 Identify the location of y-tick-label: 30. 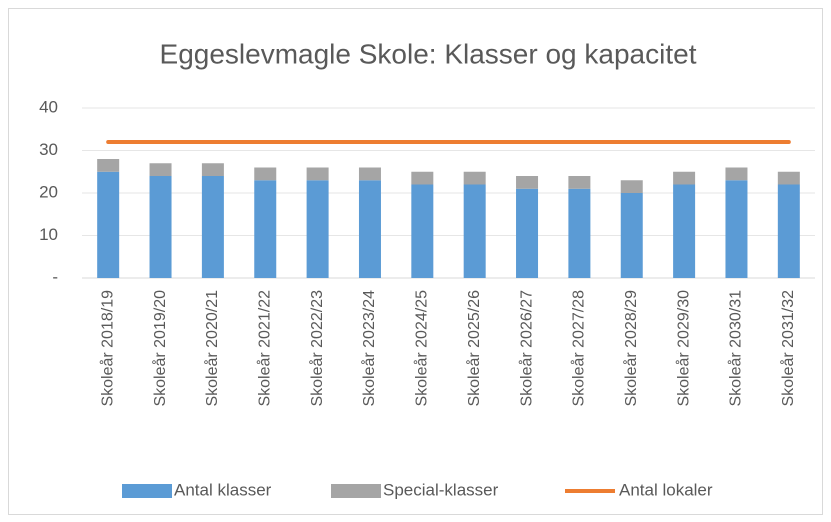
(48, 149).